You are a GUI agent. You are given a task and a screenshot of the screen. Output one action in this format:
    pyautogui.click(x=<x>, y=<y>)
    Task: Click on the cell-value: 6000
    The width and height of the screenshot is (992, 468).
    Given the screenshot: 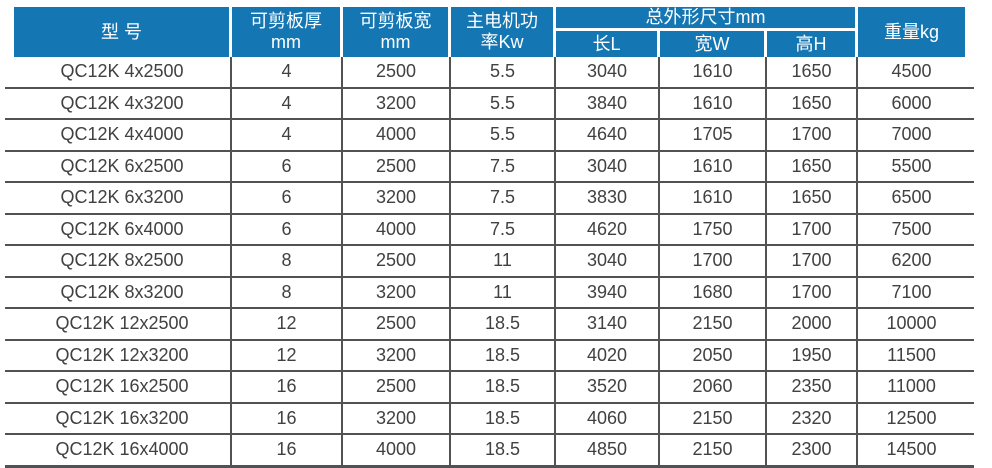 What is the action you would take?
    pyautogui.click(x=911, y=102)
    